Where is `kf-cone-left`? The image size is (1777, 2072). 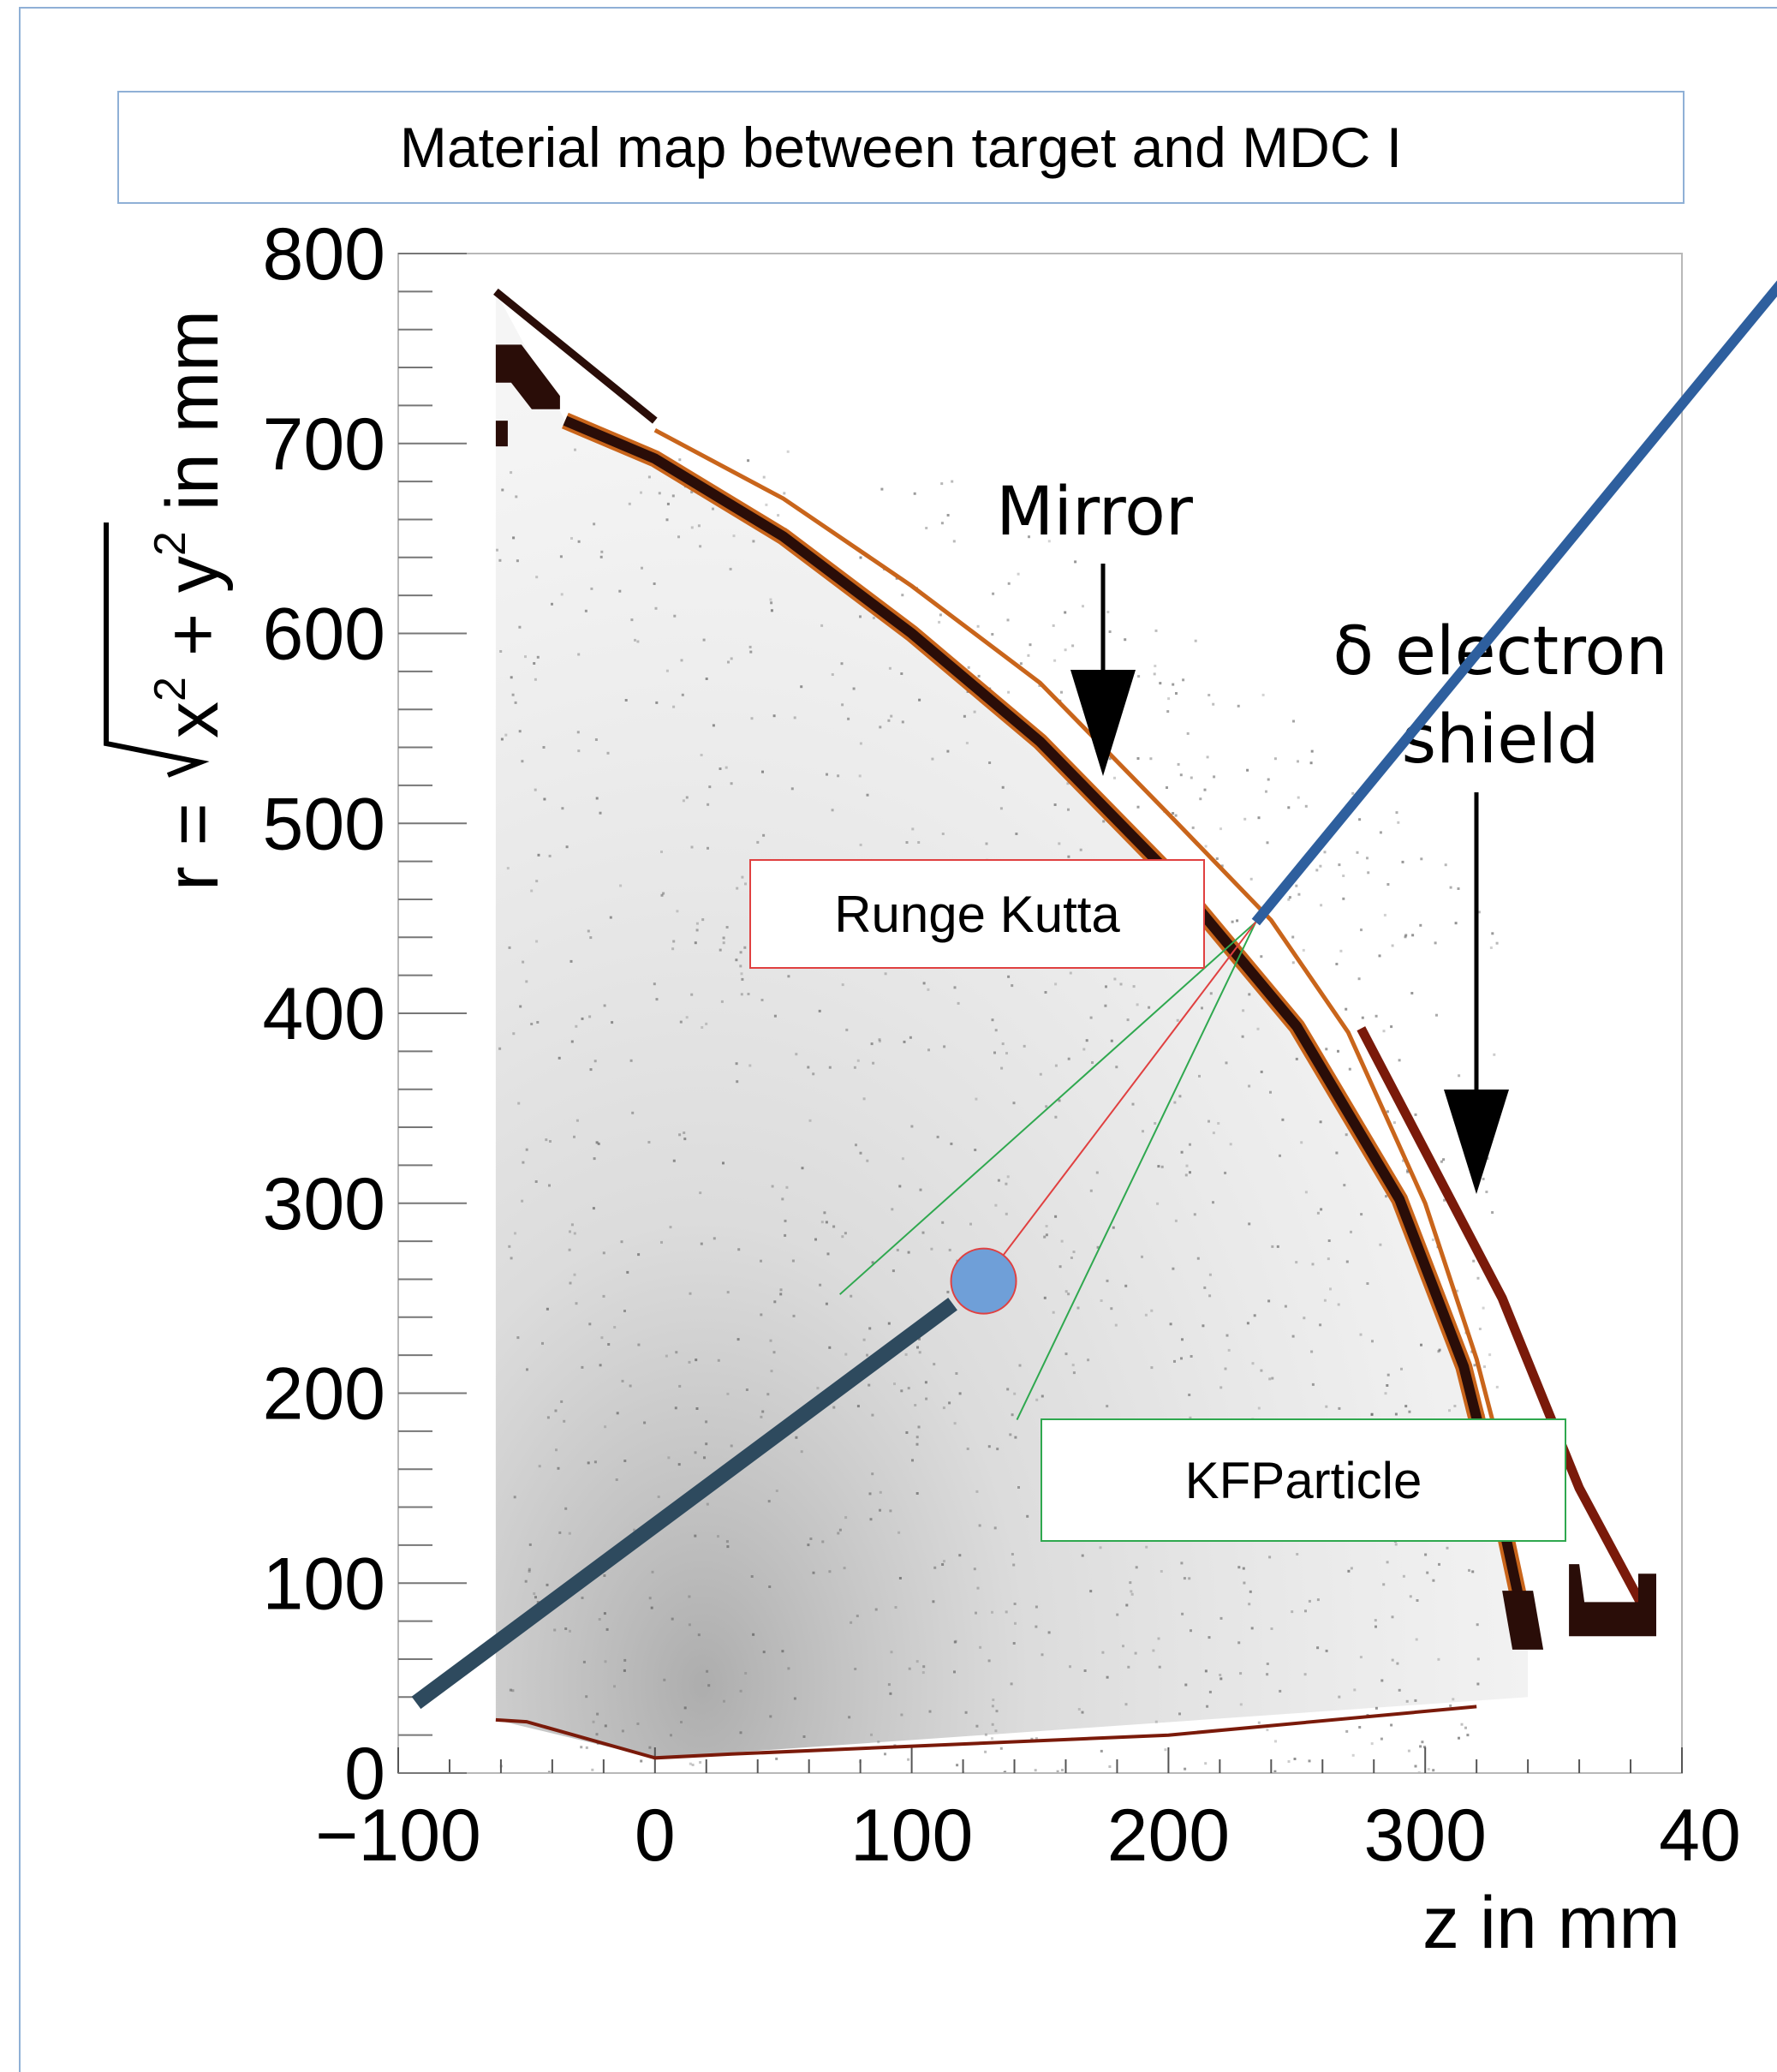 kf-cone-left is located at coordinates (1047, 1108).